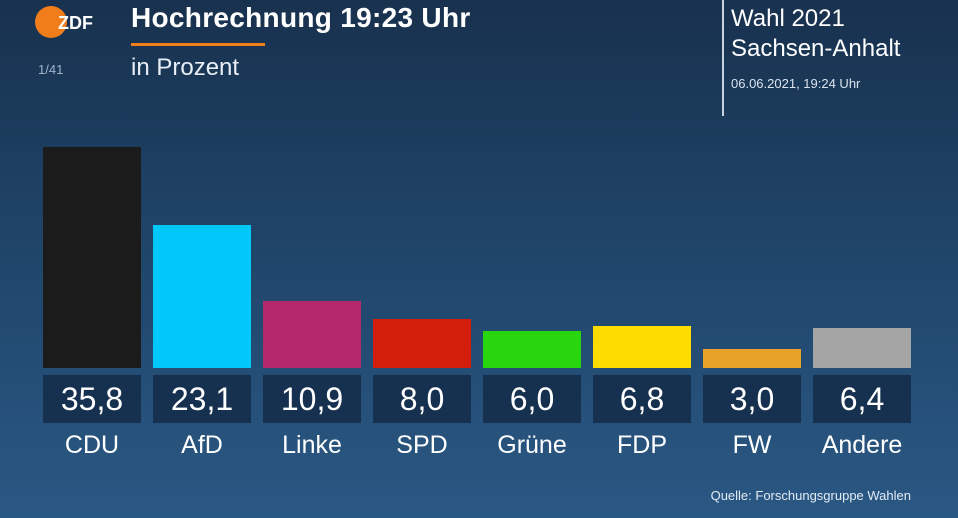 The width and height of the screenshot is (958, 518). What do you see at coordinates (92, 257) in the screenshot?
I see `bar-cdu` at bounding box center [92, 257].